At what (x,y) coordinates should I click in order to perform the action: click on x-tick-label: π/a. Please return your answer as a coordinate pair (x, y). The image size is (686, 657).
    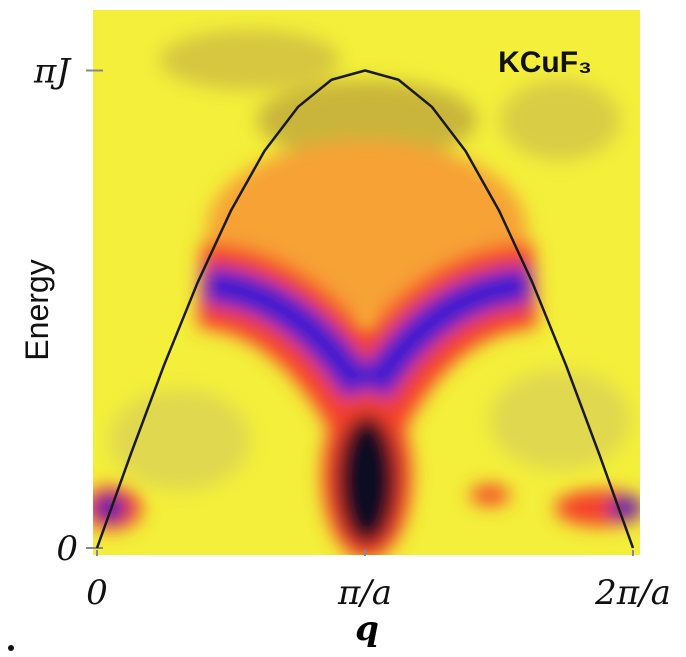
    Looking at the image, I should click on (364, 593).